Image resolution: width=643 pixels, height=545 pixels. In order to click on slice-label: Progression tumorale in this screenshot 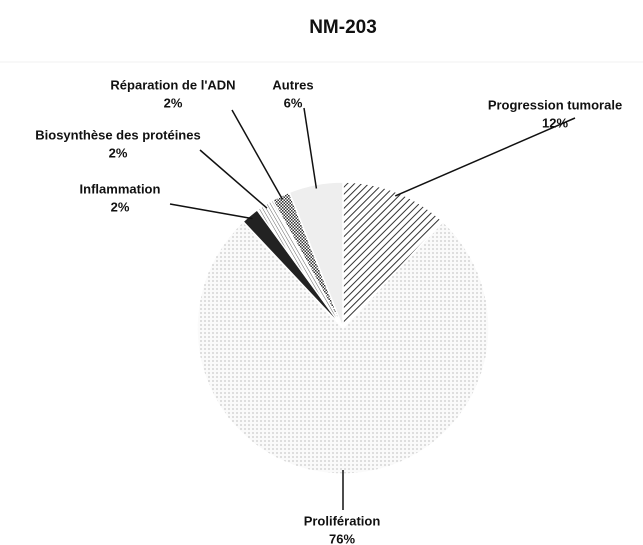, I will do `click(555, 104)`.